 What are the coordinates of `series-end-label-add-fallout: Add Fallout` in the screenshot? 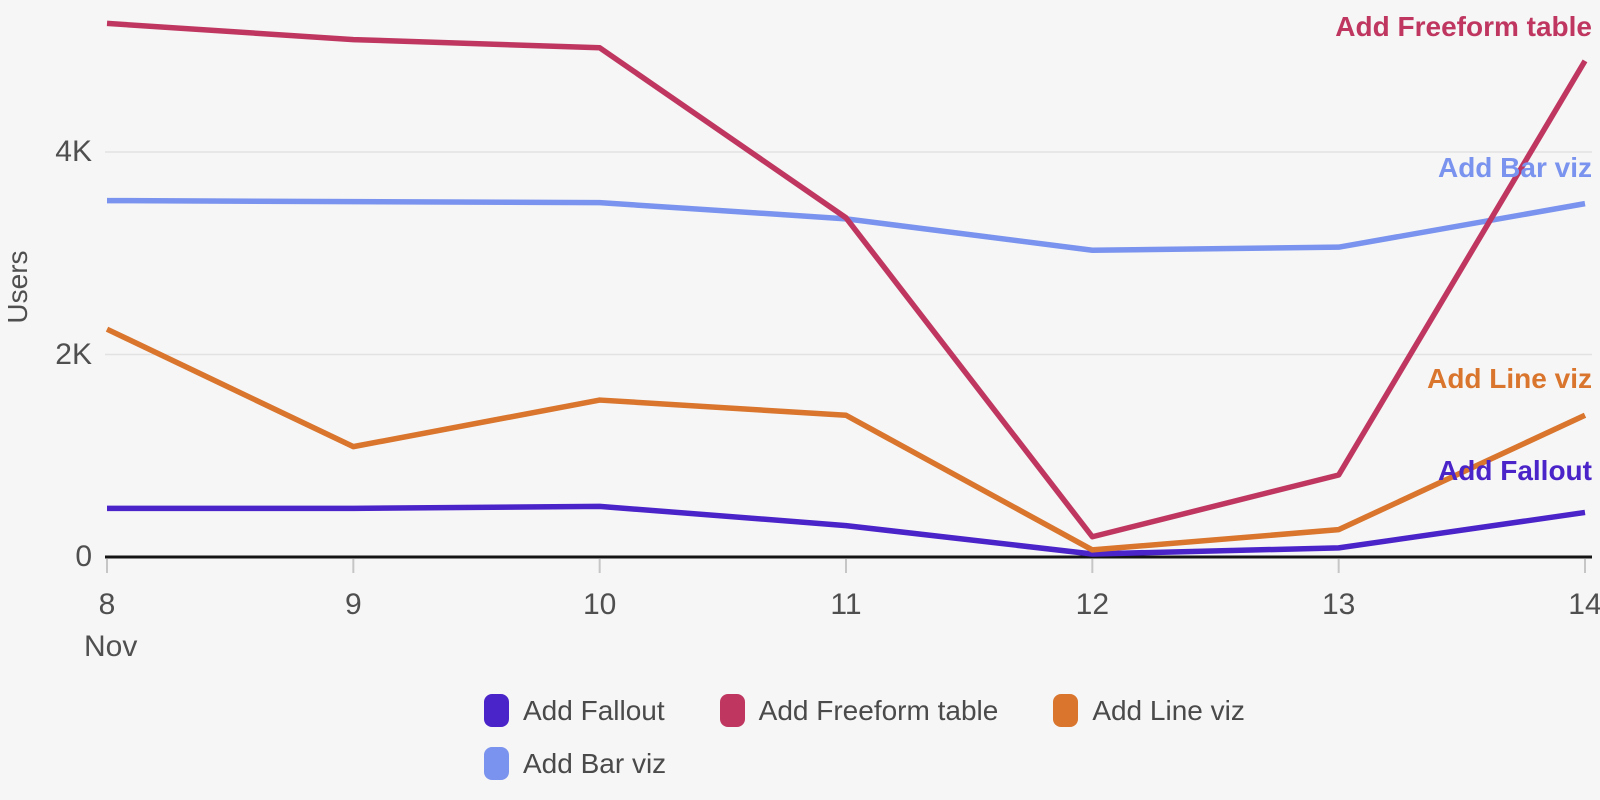 It's located at (1515, 470).